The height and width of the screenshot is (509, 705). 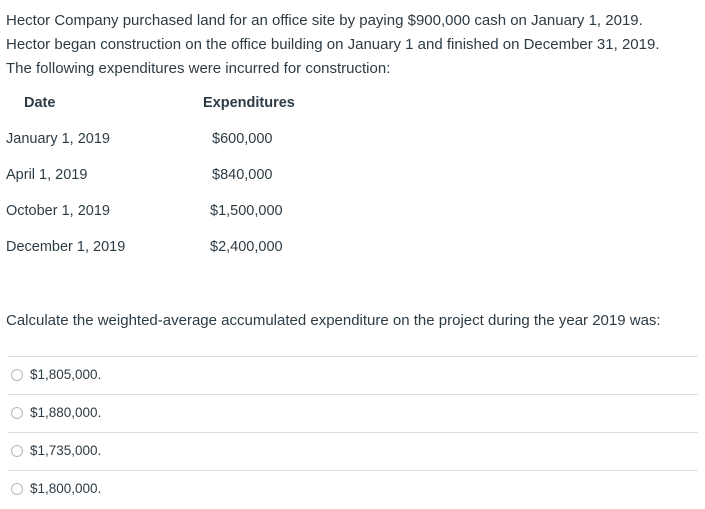 What do you see at coordinates (66, 450) in the screenshot?
I see `option-label: $1,735,000.` at bounding box center [66, 450].